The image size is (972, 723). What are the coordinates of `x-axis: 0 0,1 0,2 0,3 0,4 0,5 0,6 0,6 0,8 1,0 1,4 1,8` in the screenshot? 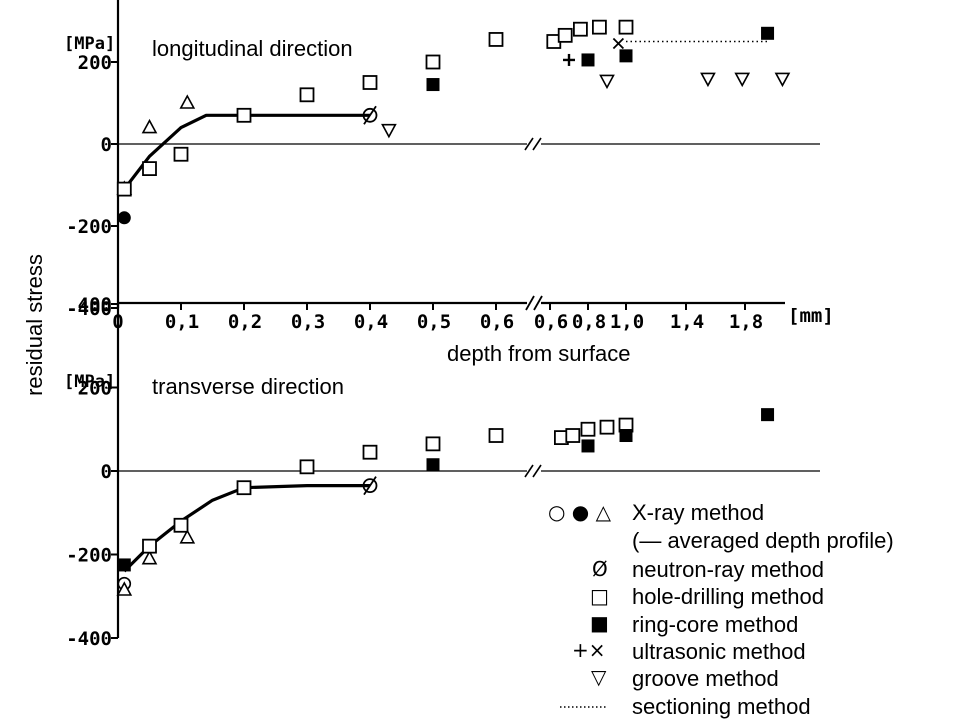 It's located at (448, 314).